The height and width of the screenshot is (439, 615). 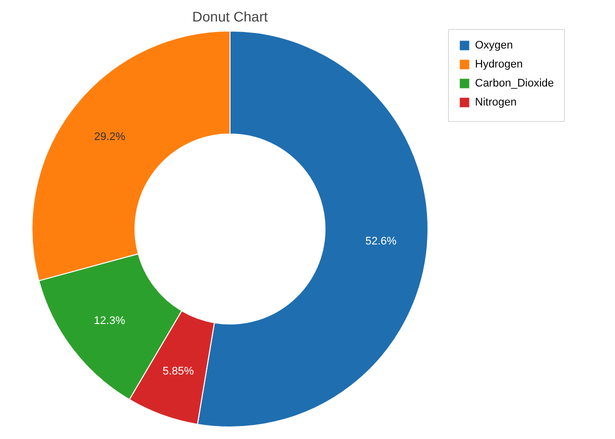 I want to click on legend-label: Nitrogen, so click(x=496, y=102).